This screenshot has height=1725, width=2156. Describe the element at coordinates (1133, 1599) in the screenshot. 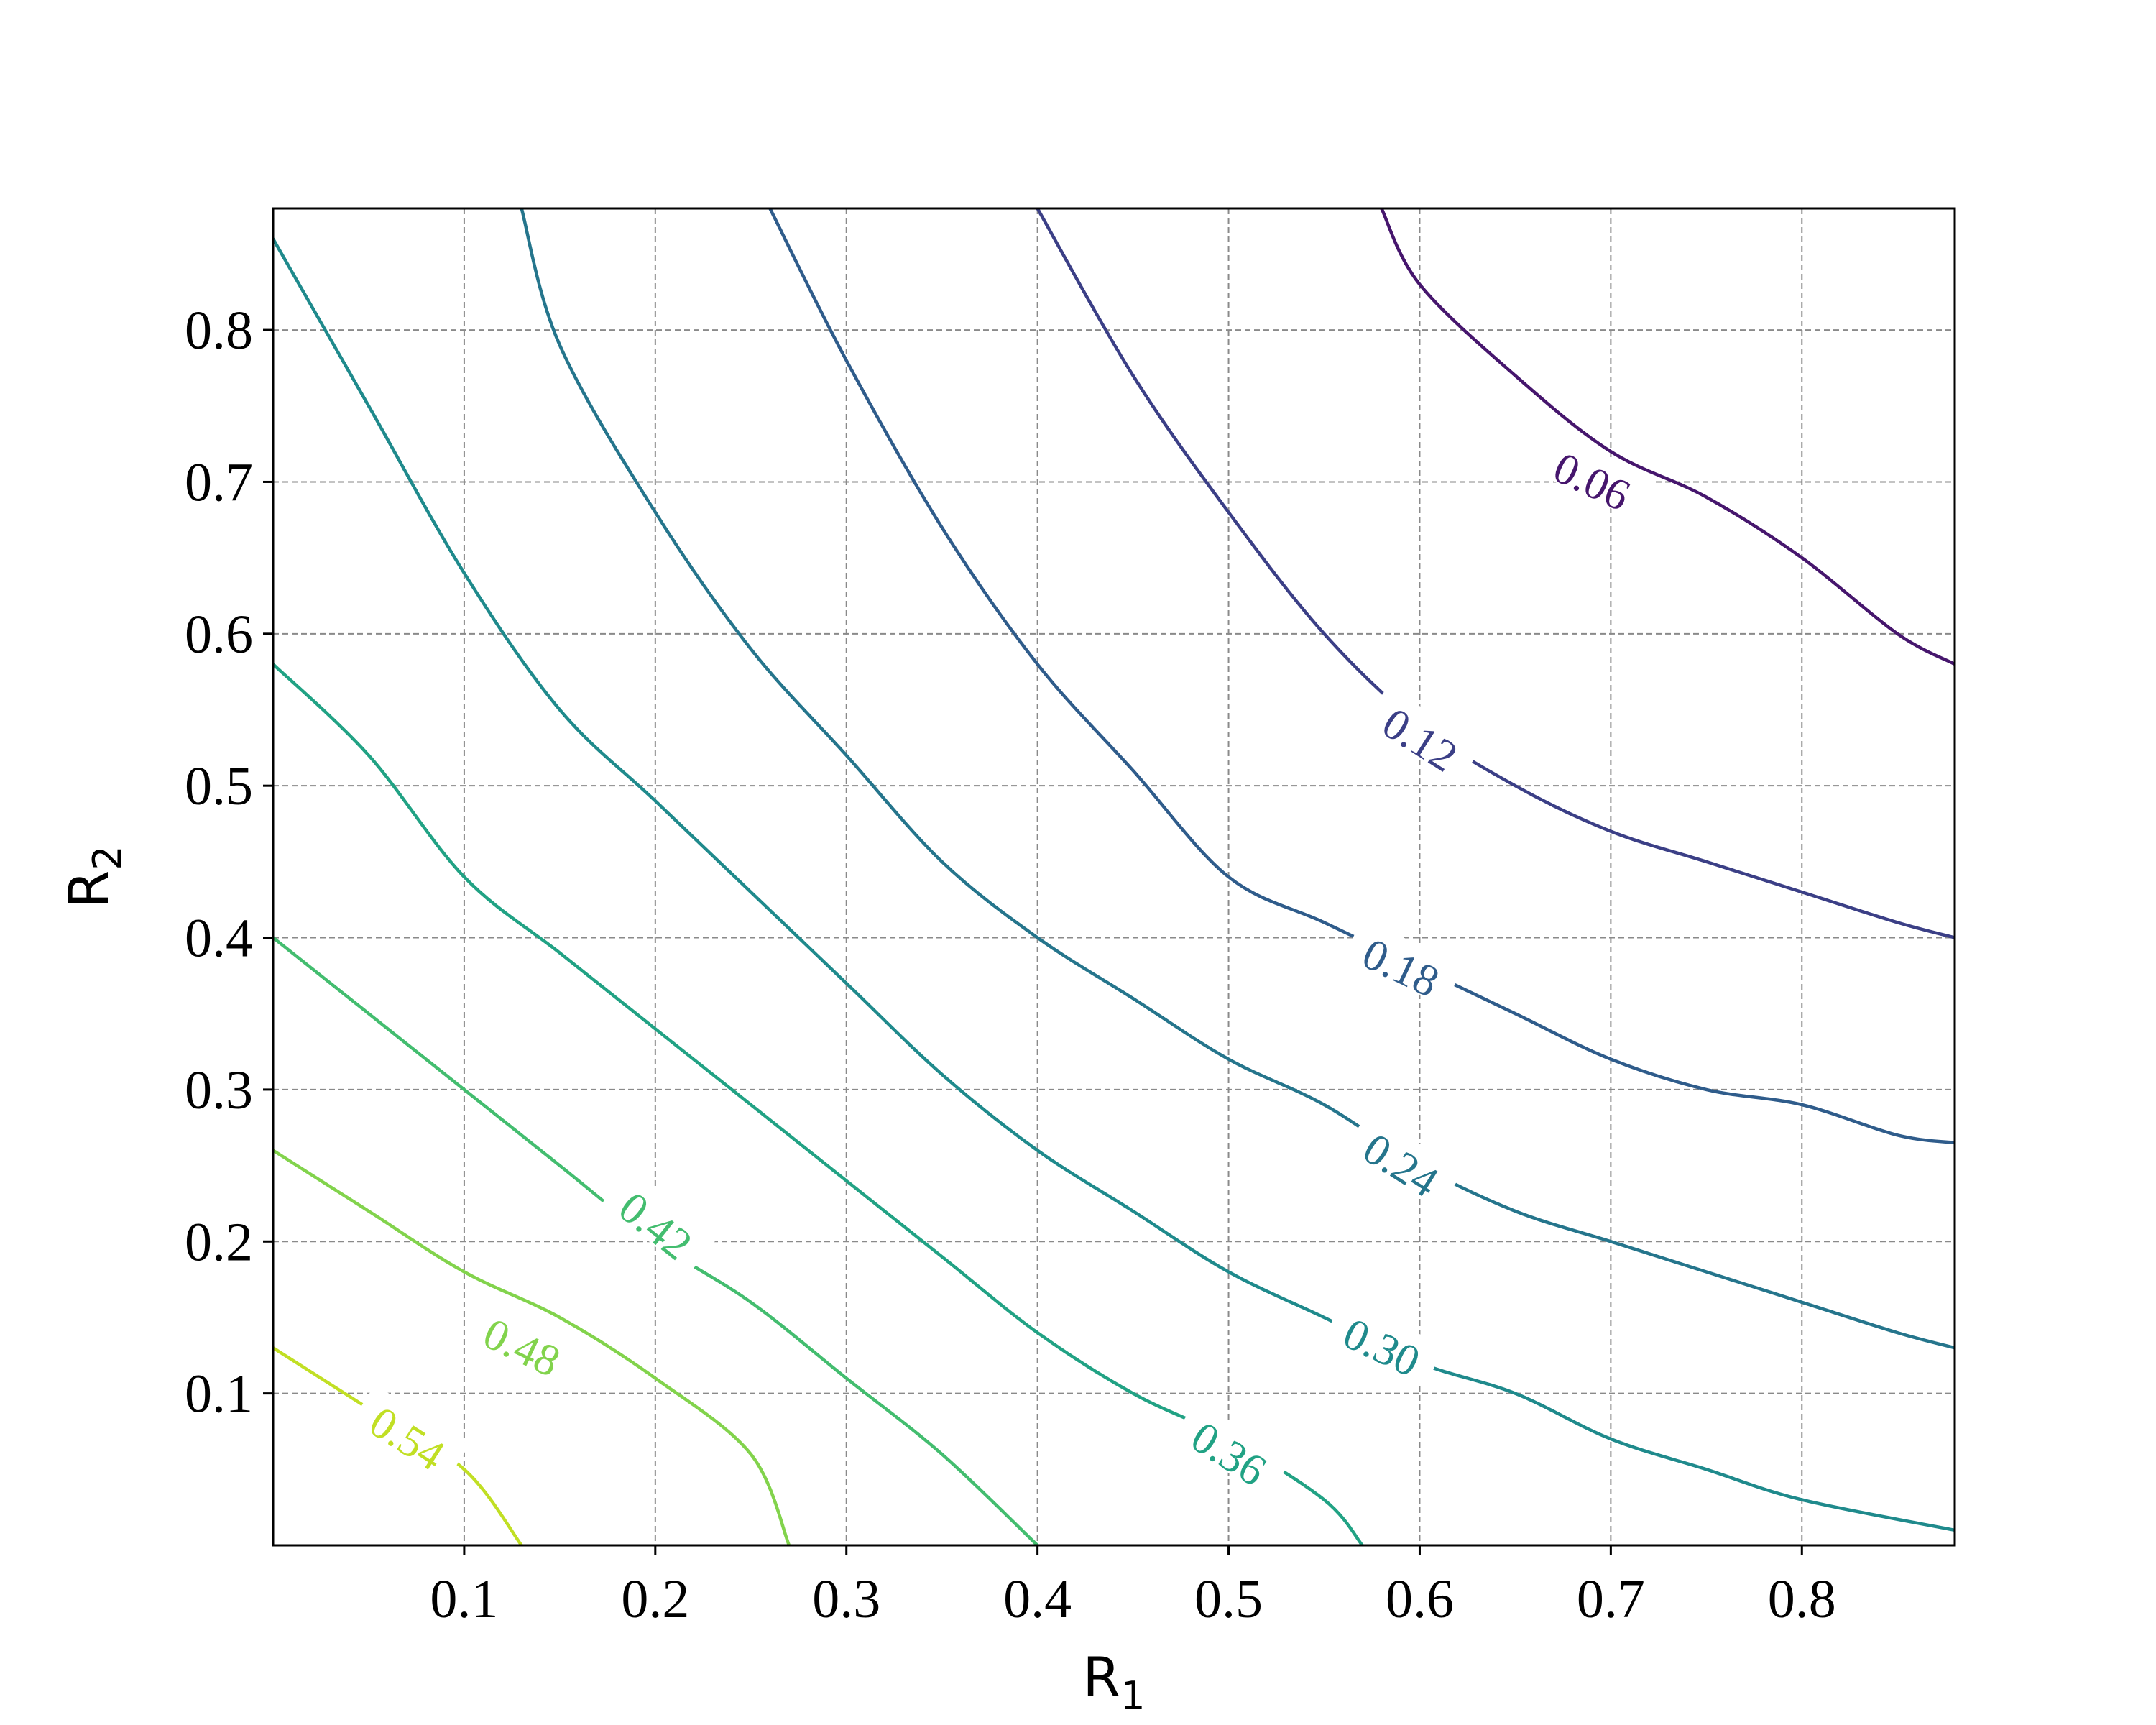

I see `x-tick-labels: 0.1 0.2 0.3 0.4 0.5 0.6 0.7 0.8` at that location.